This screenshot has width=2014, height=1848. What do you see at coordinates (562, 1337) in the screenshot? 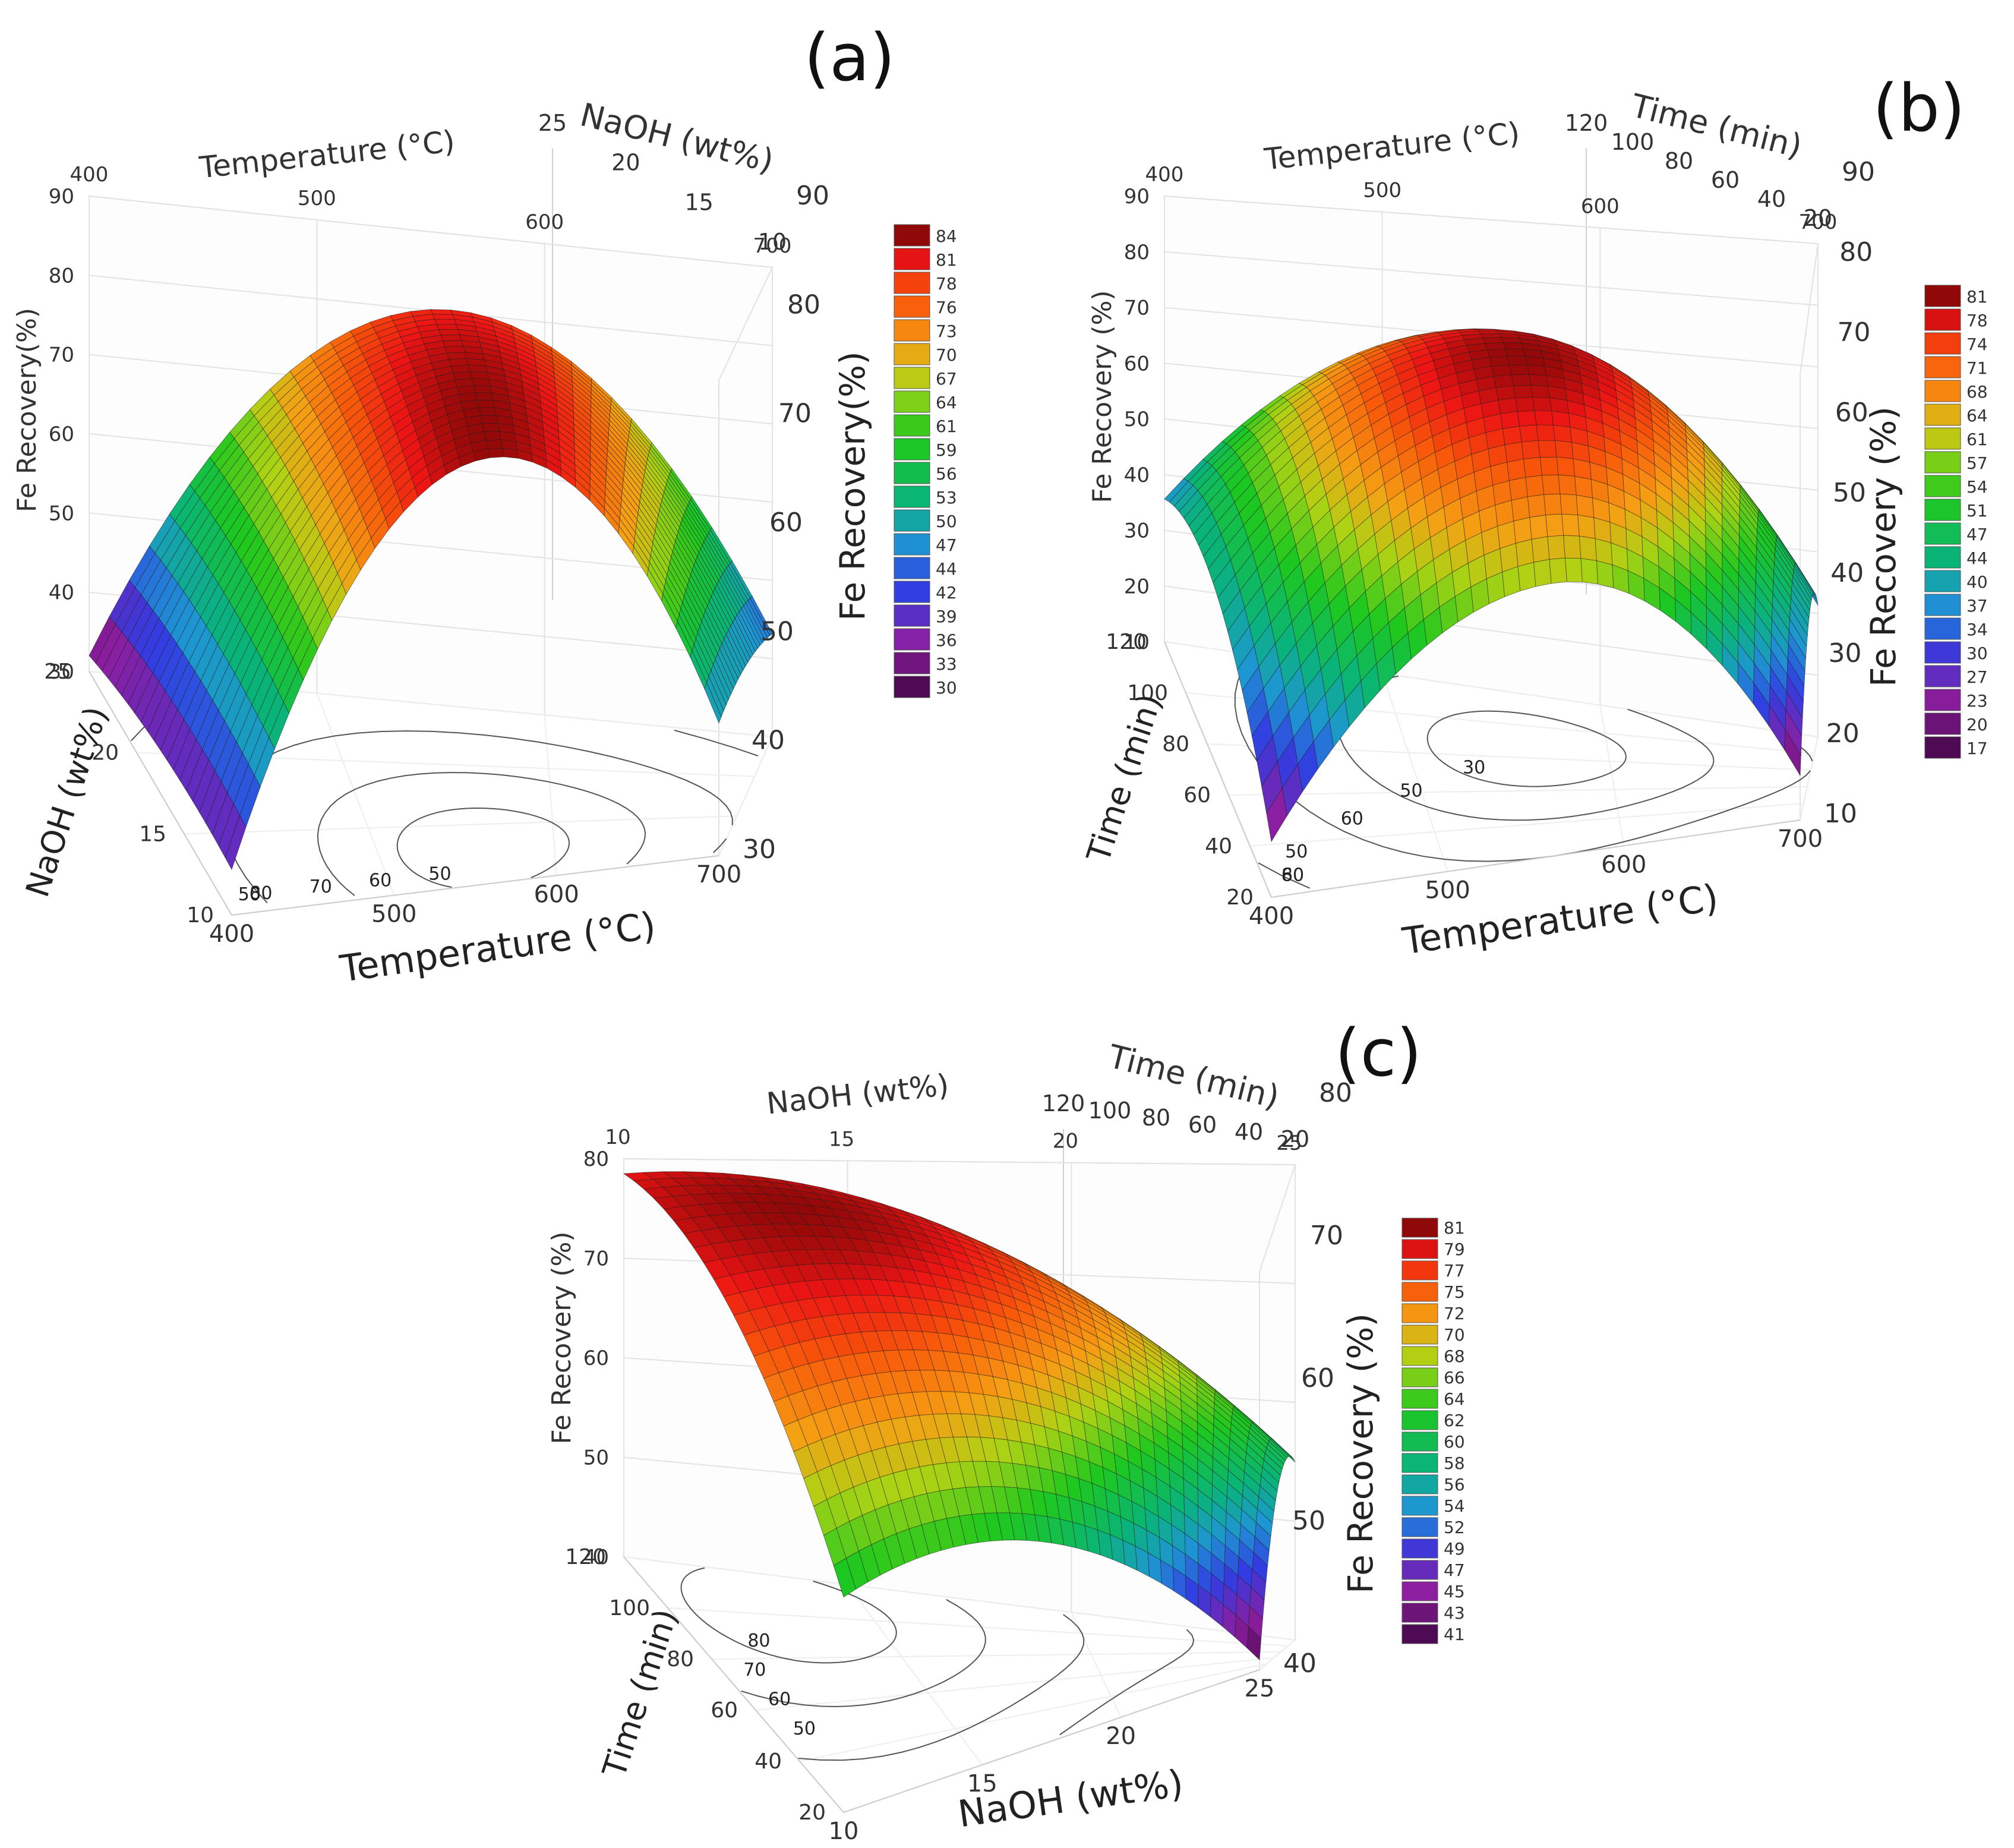
I see `z-axis-title-left: Fe Recovery (%)` at bounding box center [562, 1337].